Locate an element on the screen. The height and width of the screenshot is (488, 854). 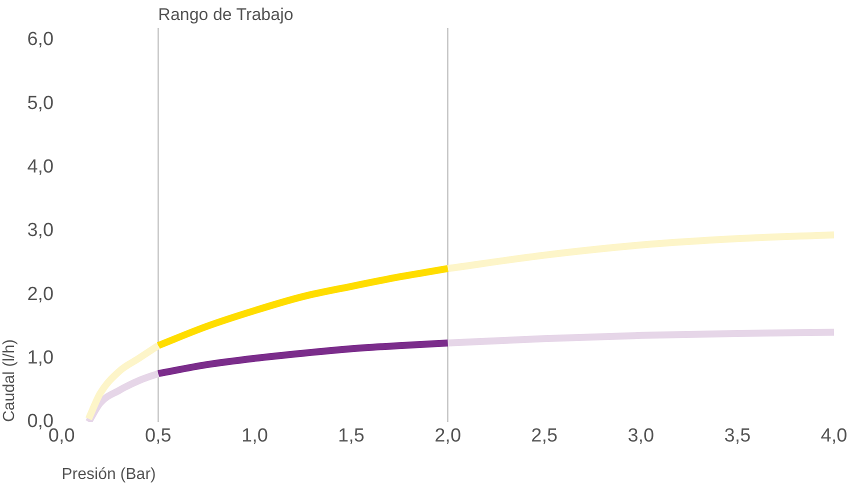
x-tick-label: 0,5 is located at coordinates (158, 436).